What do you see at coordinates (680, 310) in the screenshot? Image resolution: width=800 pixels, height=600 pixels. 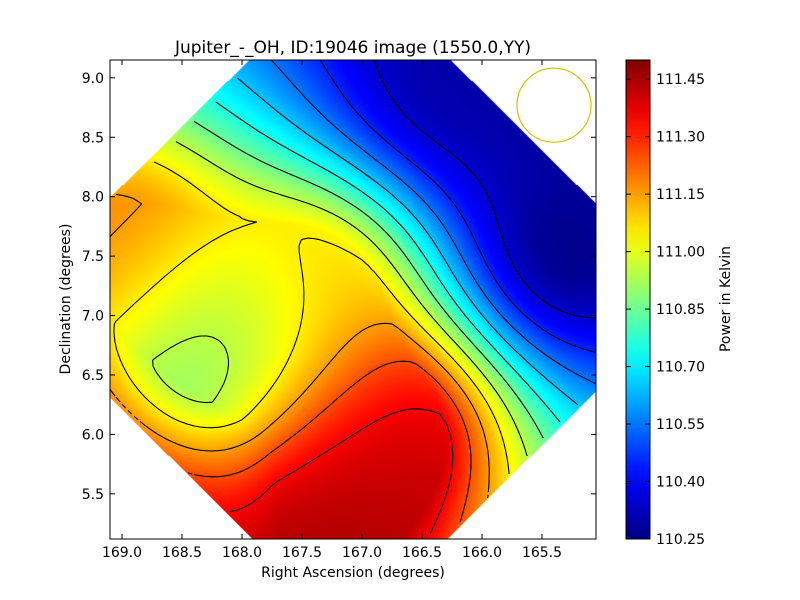 I see `colorbar-tick-label: 110.85` at bounding box center [680, 310].